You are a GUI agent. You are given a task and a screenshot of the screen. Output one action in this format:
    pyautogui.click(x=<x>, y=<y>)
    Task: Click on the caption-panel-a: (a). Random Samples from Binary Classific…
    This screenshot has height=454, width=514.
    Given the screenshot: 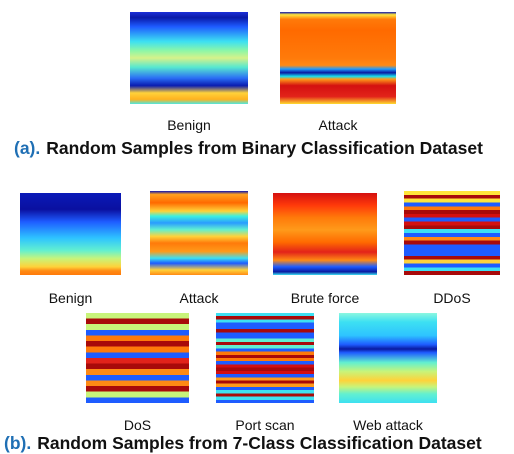 What is the action you would take?
    pyautogui.click(x=248, y=148)
    